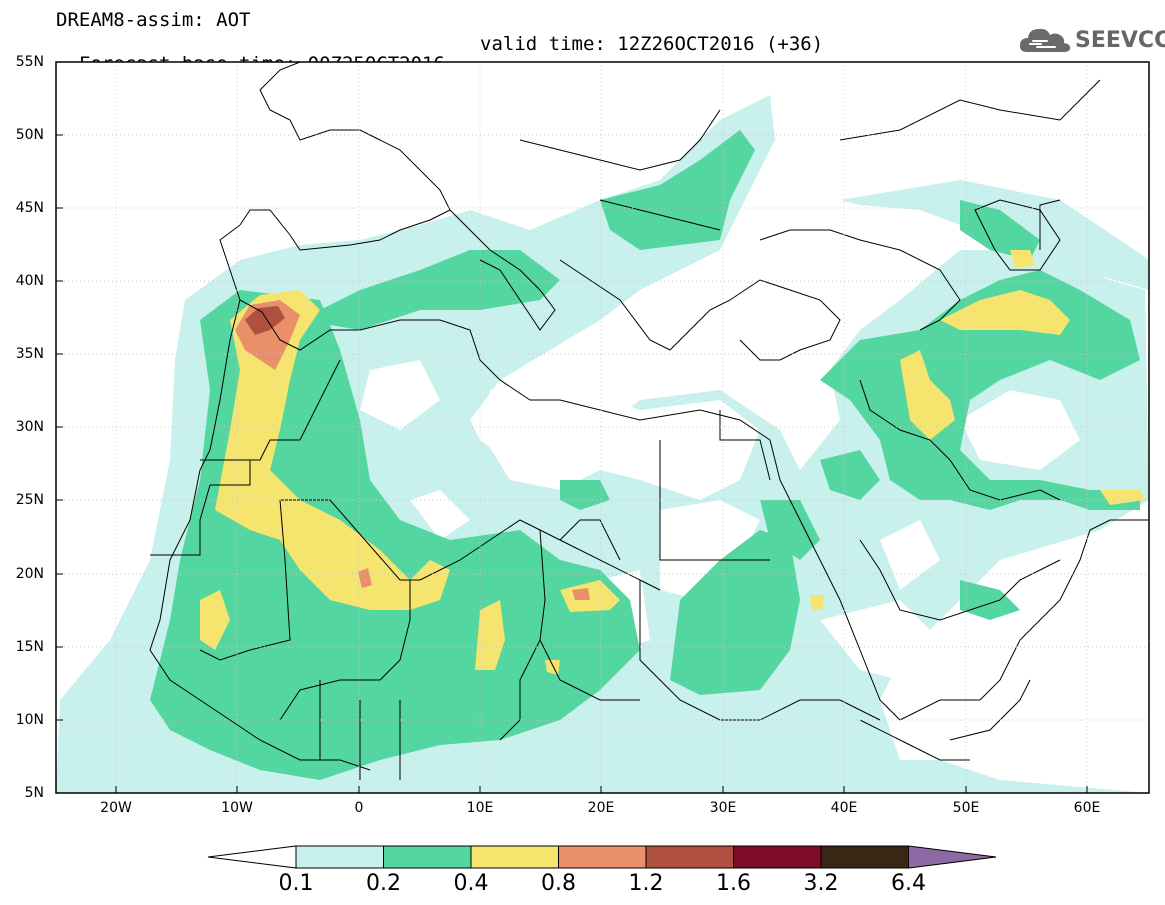 The height and width of the screenshot is (905, 1165). I want to click on cloud-icon, so click(1045, 40).